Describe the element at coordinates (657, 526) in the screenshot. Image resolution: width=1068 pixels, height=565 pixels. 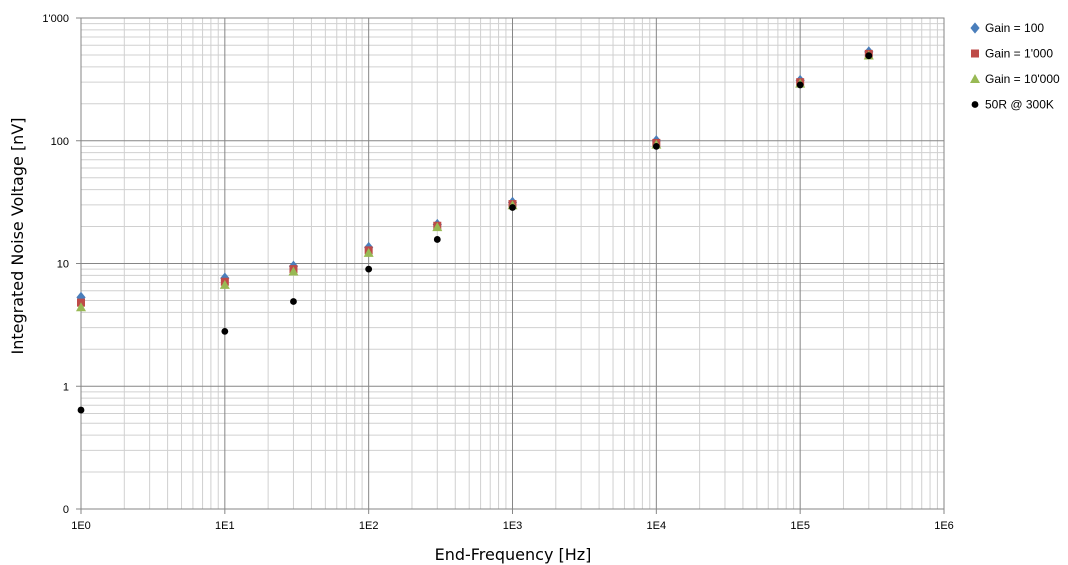
I see `x-tick-label: 1E4` at that location.